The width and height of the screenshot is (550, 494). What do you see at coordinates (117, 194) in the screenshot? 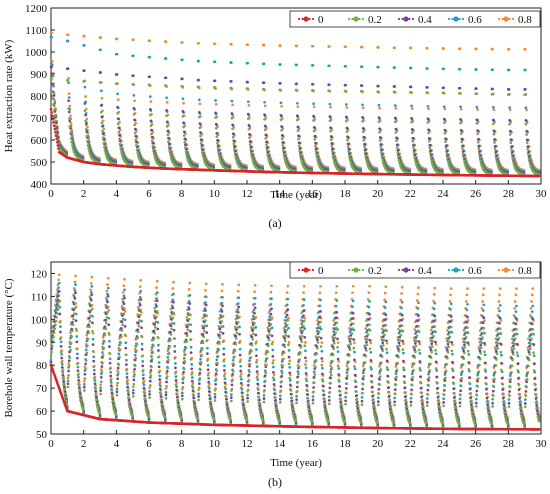
I see `x-tick-label: 4` at bounding box center [117, 194].